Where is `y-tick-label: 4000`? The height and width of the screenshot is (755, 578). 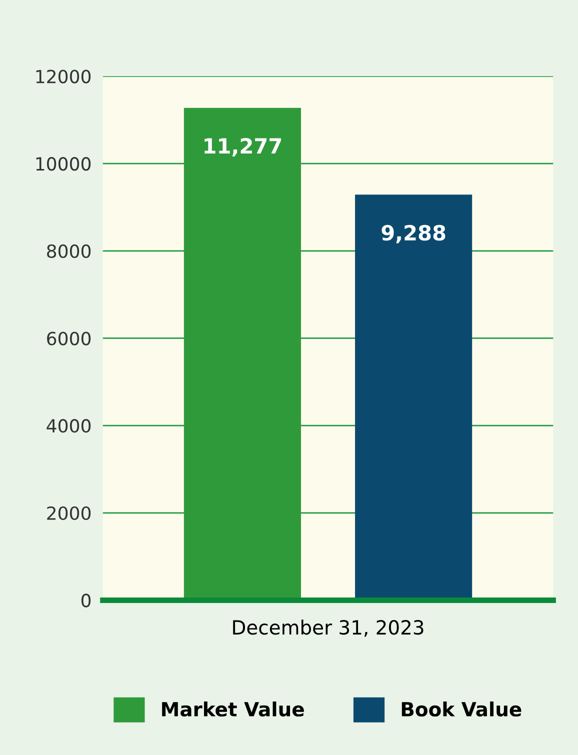 y-tick-label: 4000 is located at coordinates (68, 426).